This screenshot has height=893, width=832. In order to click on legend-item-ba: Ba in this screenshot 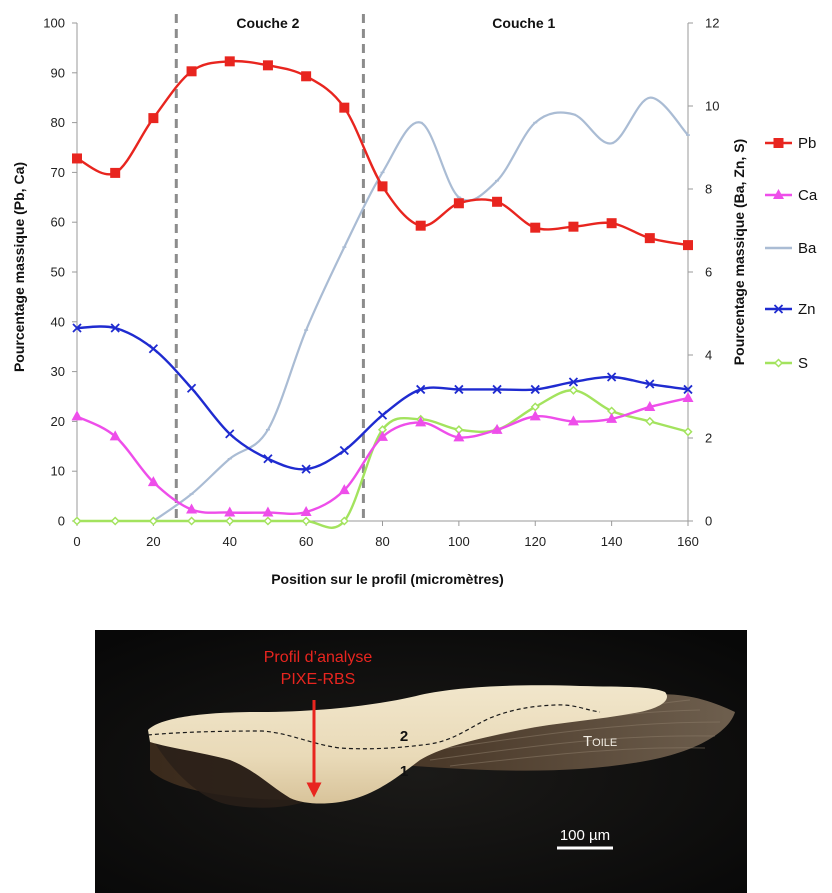, I will do `click(791, 248)`.